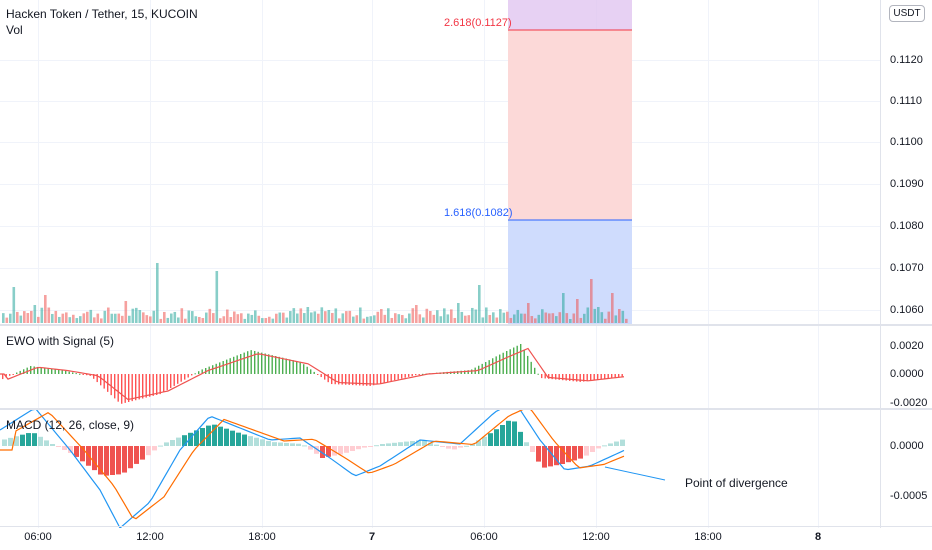 Image resolution: width=932 pixels, height=550 pixels. Describe the element at coordinates (907, 13) in the screenshot. I see `currency-button: USDT` at that location.